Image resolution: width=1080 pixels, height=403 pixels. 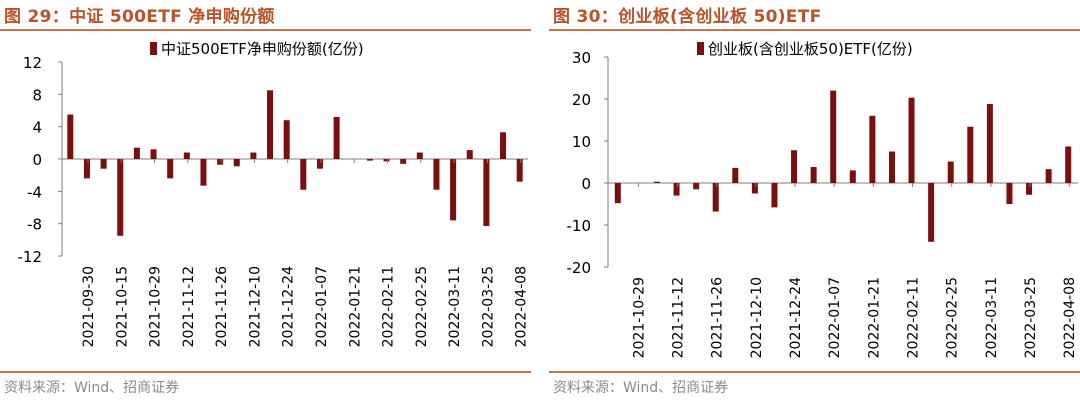 I want to click on x-tick-label: 2022-04-08, so click(x=522, y=306).